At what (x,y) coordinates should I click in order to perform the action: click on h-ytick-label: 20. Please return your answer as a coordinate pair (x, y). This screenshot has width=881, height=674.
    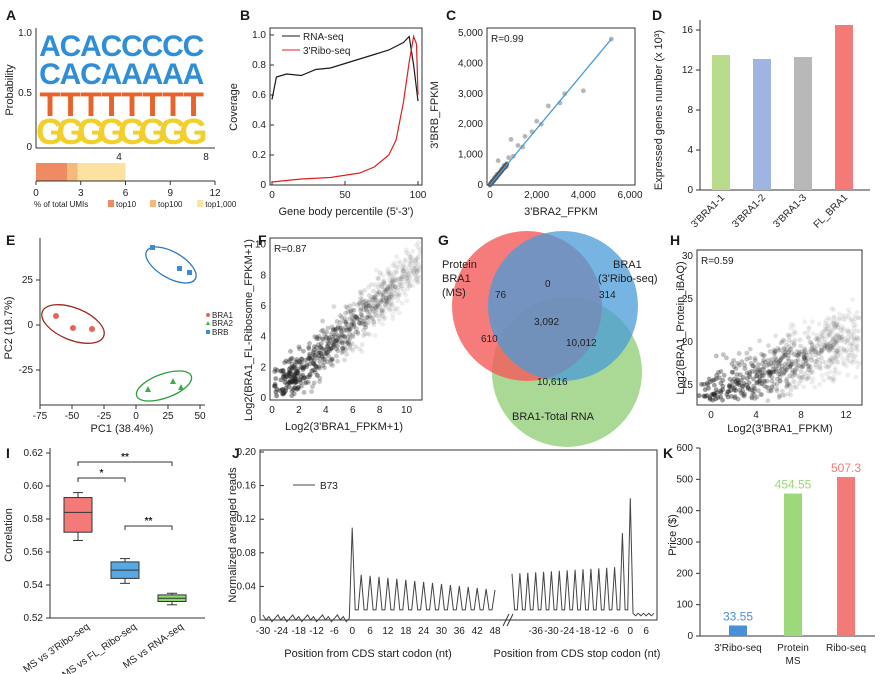
    Looking at the image, I should click on (688, 342).